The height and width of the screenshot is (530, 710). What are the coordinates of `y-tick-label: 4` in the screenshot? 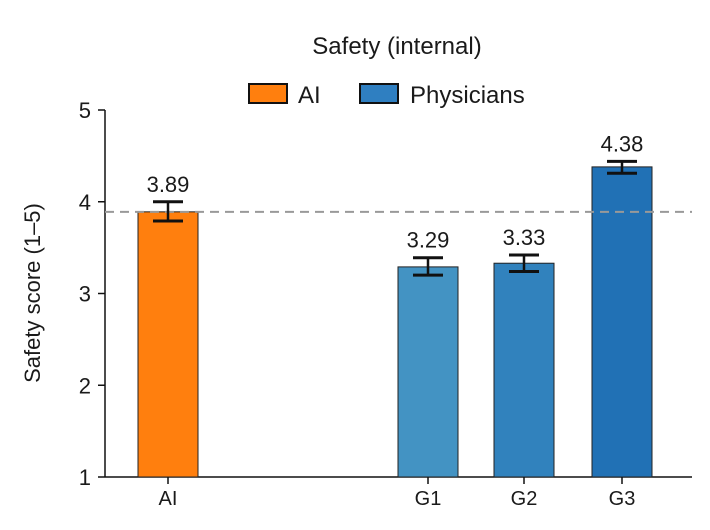 It's located at (85, 202).